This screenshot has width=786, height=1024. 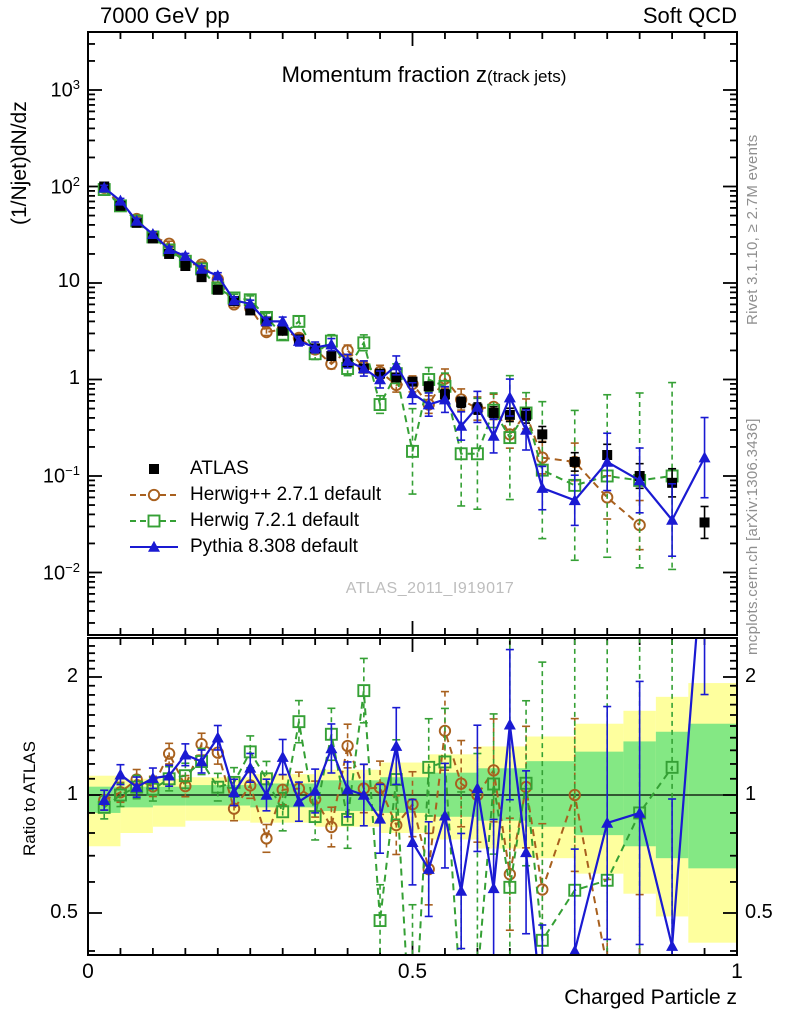 What do you see at coordinates (65, 186) in the screenshot?
I see `main-y-tick-label: 10²` at bounding box center [65, 186].